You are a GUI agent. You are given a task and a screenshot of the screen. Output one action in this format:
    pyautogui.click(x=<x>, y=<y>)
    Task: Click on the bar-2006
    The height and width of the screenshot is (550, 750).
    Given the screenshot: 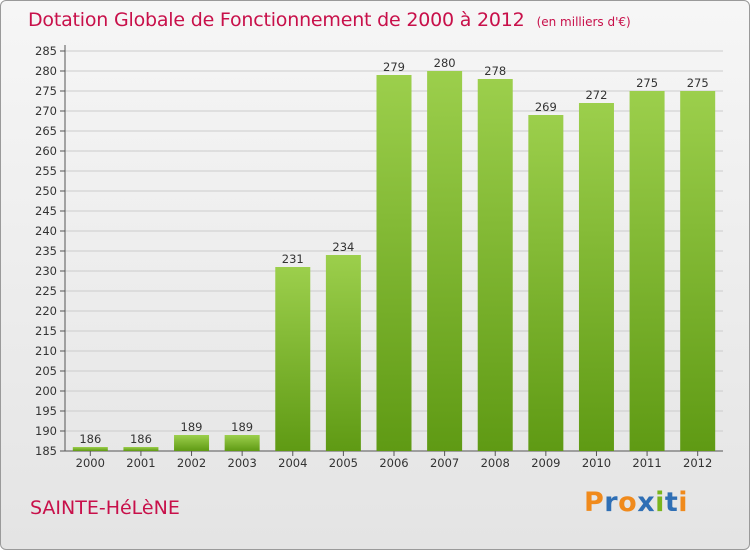 What is the action you would take?
    pyautogui.click(x=394, y=263)
    